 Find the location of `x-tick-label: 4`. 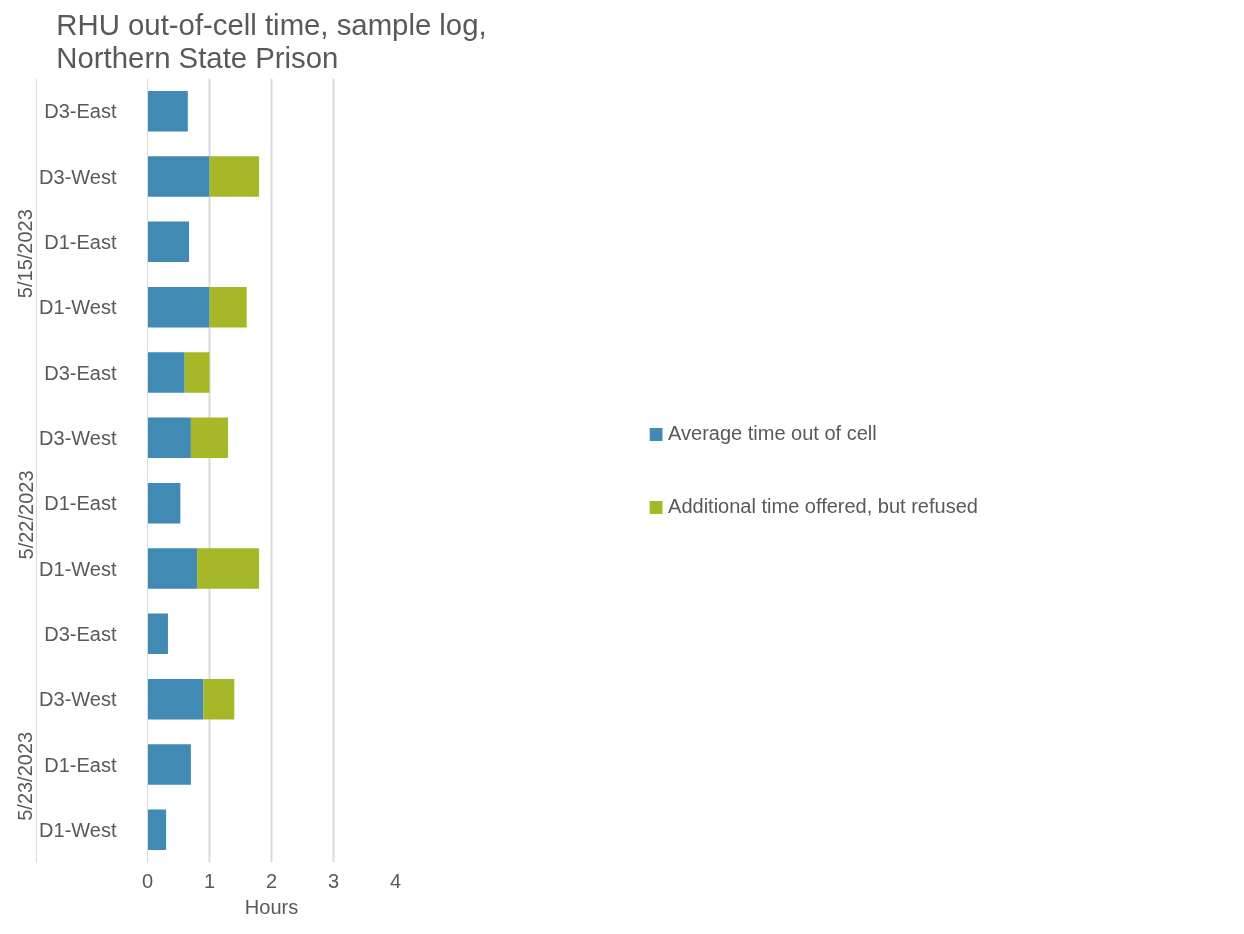

x-tick-label: 4 is located at coordinates (395, 880).